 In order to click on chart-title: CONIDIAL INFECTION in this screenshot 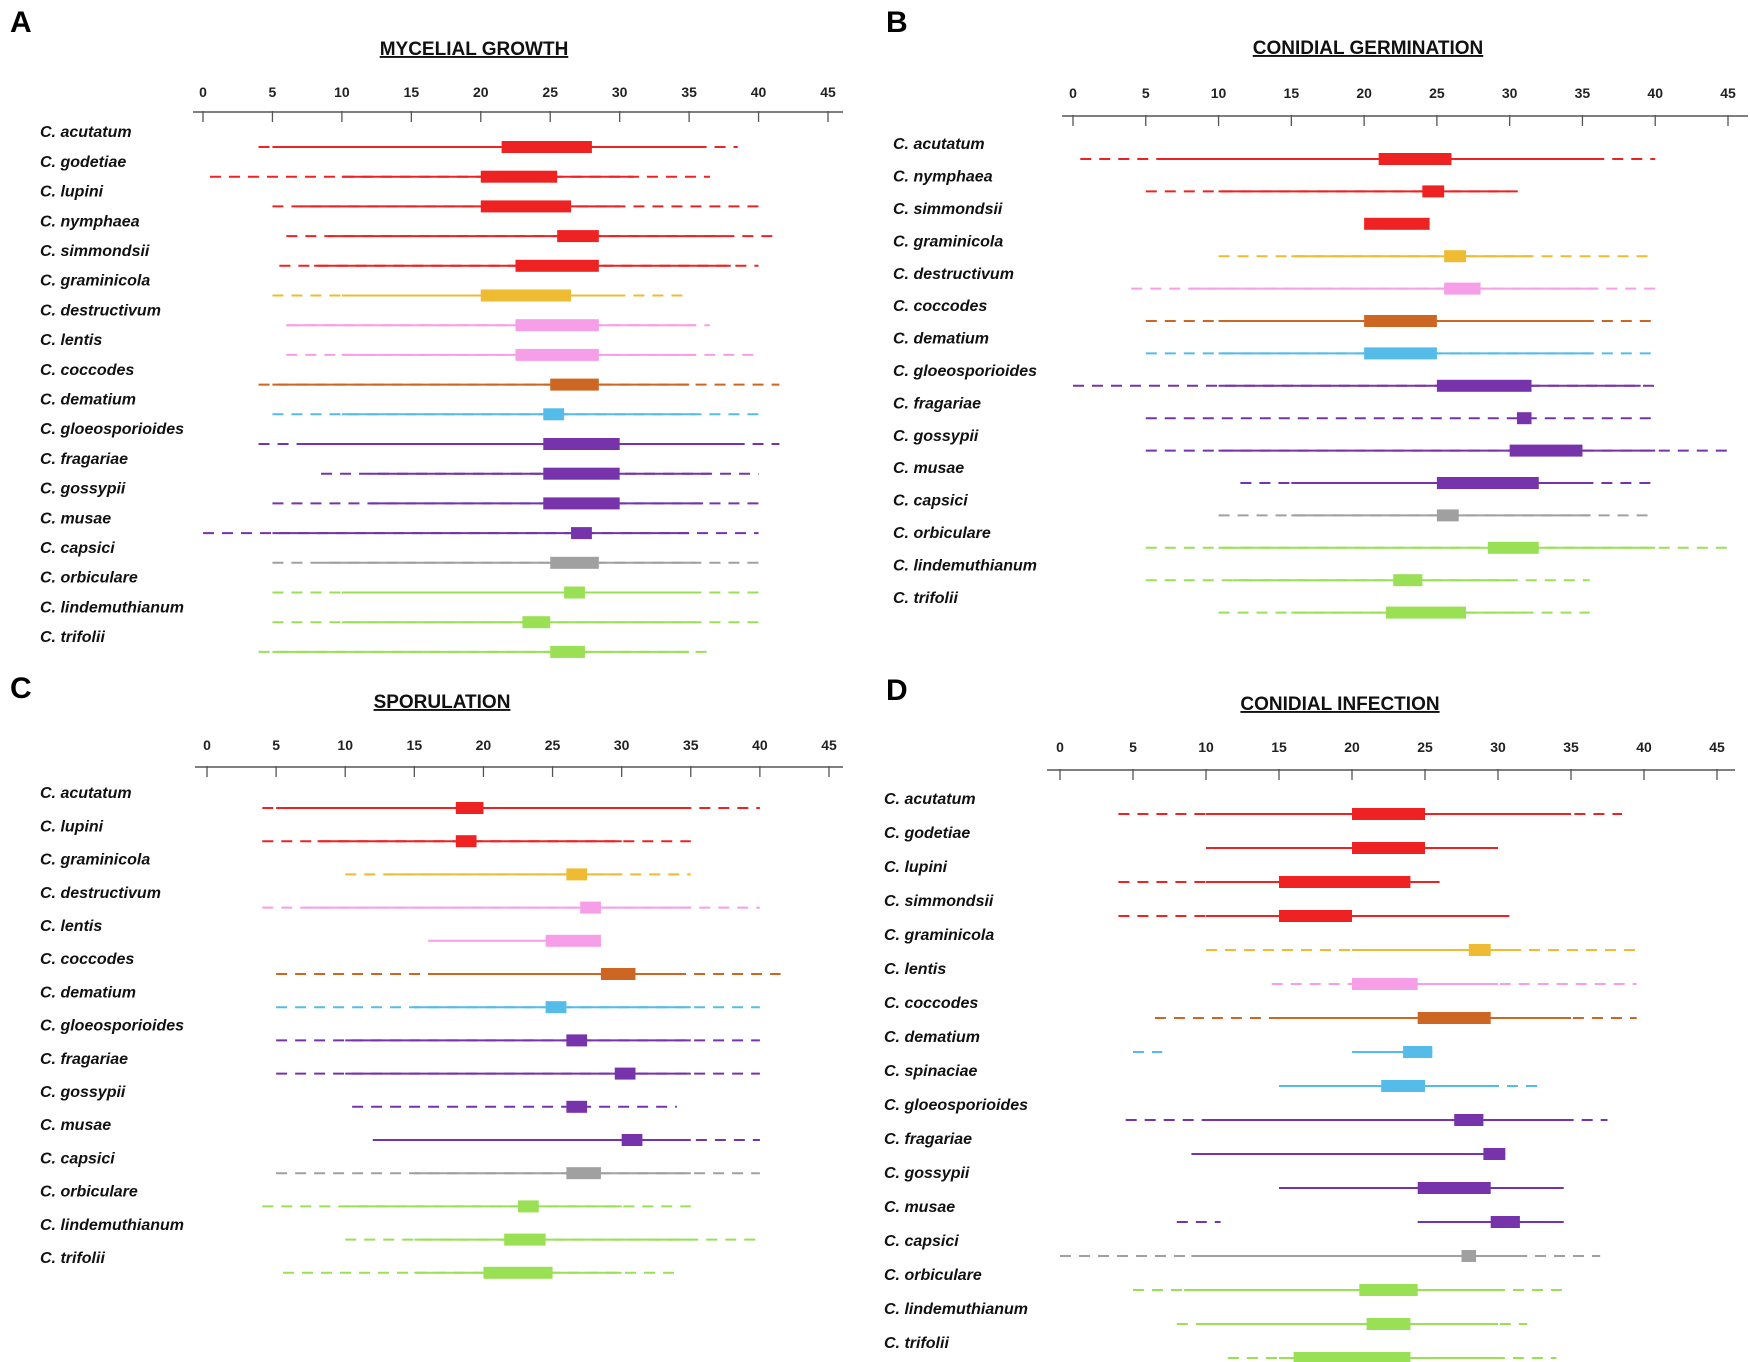, I will do `click(1339, 704)`.